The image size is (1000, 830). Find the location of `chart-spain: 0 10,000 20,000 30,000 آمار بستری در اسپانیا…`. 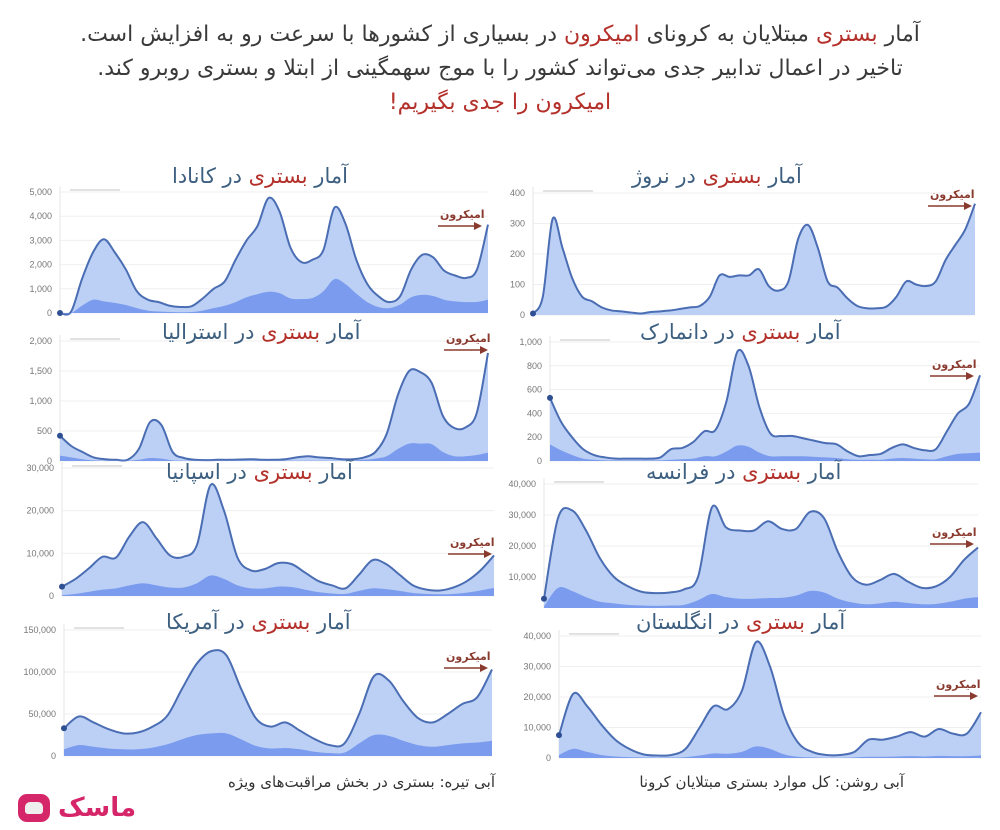

chart-spain: 0 10,000 20,000 30,000 آمار بستری در اسپانیا… is located at coordinates (247, 530).